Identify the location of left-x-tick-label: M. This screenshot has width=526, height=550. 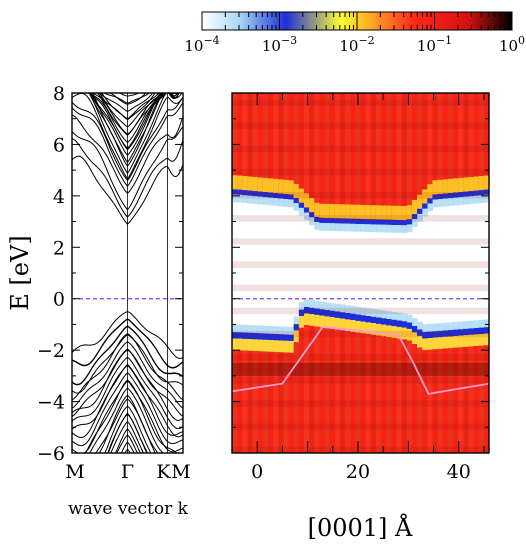
(180, 472).